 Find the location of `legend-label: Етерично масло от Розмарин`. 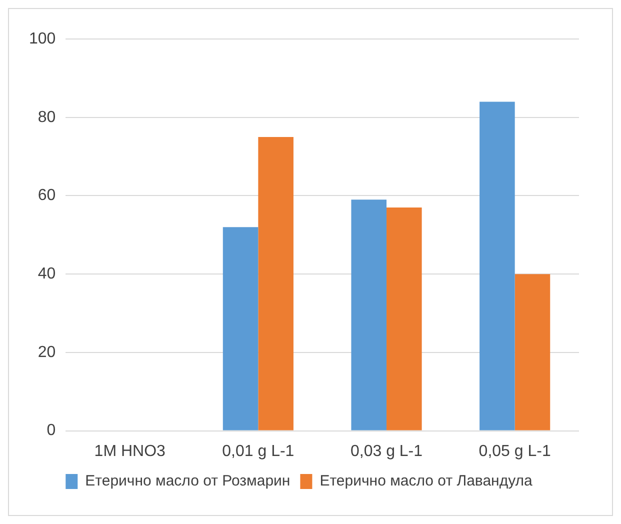

legend-label: Етерично масло от Розмарин is located at coordinates (187, 481).